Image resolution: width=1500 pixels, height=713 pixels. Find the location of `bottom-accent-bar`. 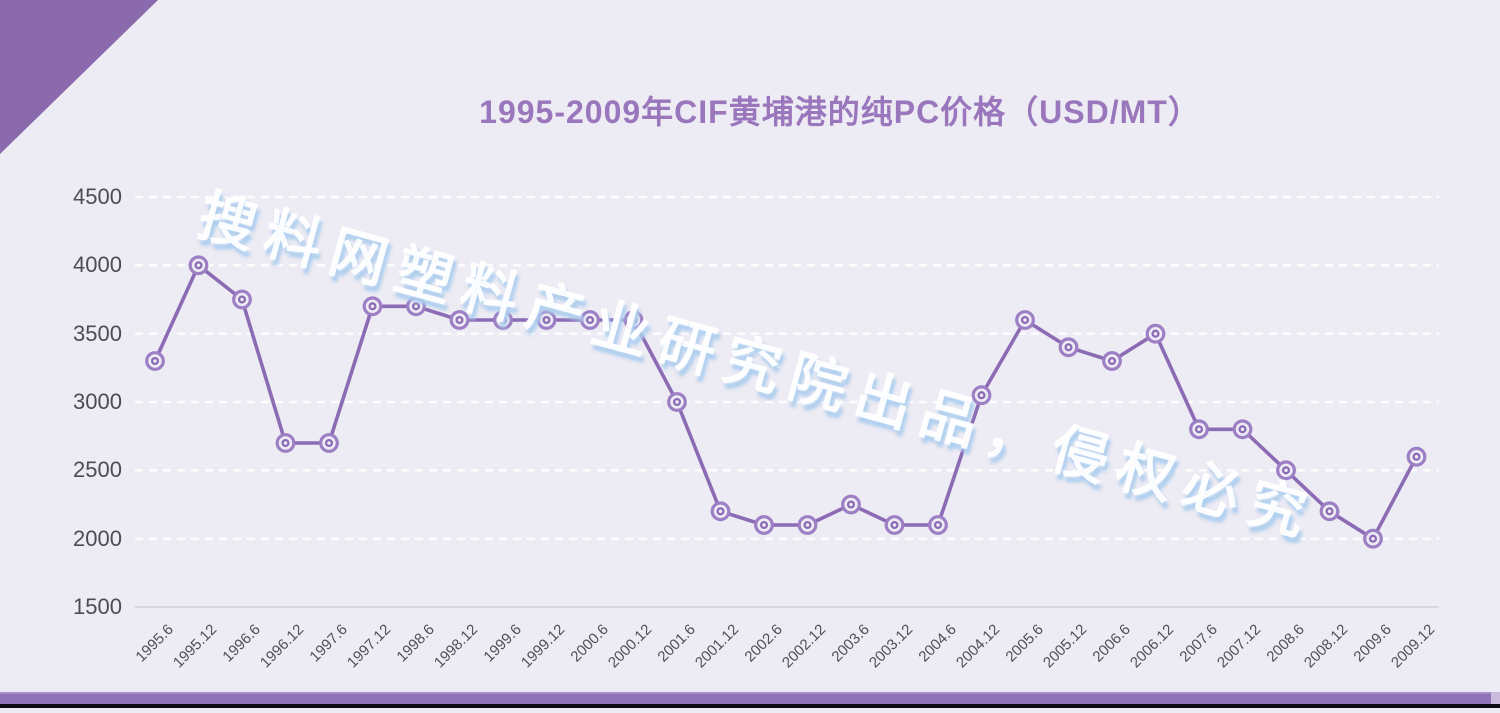

bottom-accent-bar is located at coordinates (750, 698).